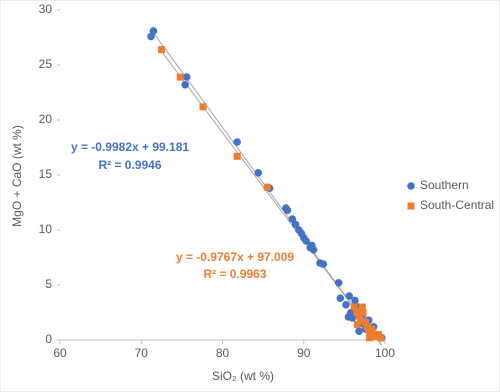  What do you see at coordinates (457, 205) in the screenshot?
I see `legend-label: South-Central` at bounding box center [457, 205].